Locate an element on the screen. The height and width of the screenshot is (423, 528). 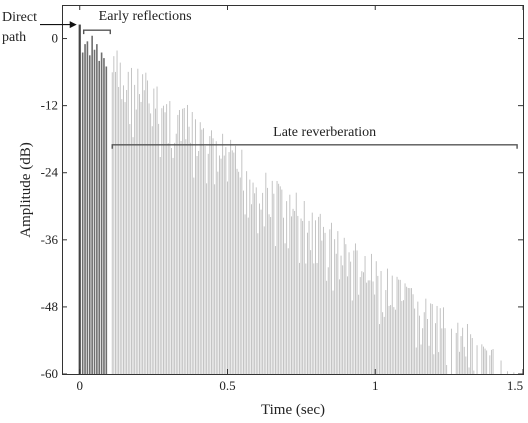
late-reverberation-label: Late reverberation is located at coordinates (324, 132).